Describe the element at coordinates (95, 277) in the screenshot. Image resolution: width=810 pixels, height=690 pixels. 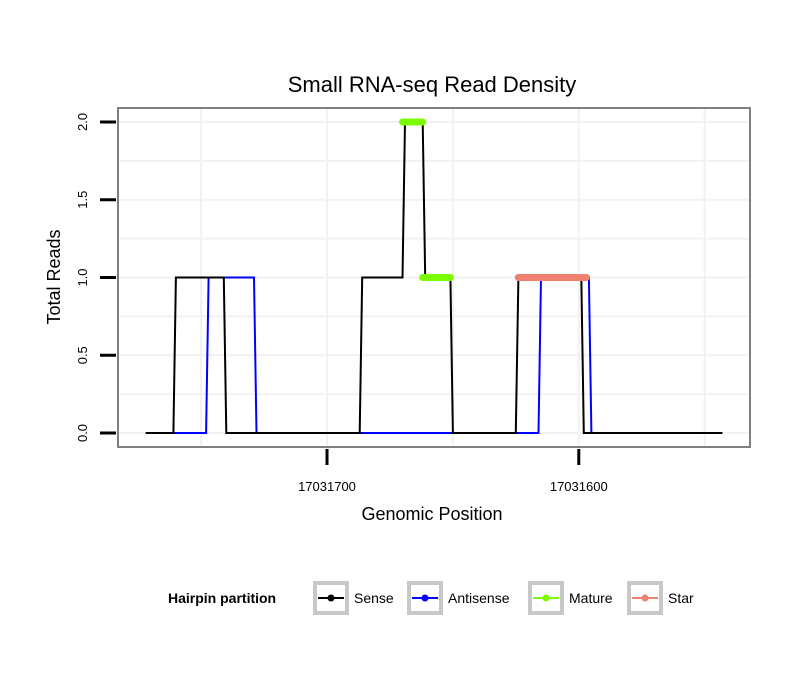
I see `y-axis-ticks: 0.0 0.5 1.0 1.5 2.0` at that location.